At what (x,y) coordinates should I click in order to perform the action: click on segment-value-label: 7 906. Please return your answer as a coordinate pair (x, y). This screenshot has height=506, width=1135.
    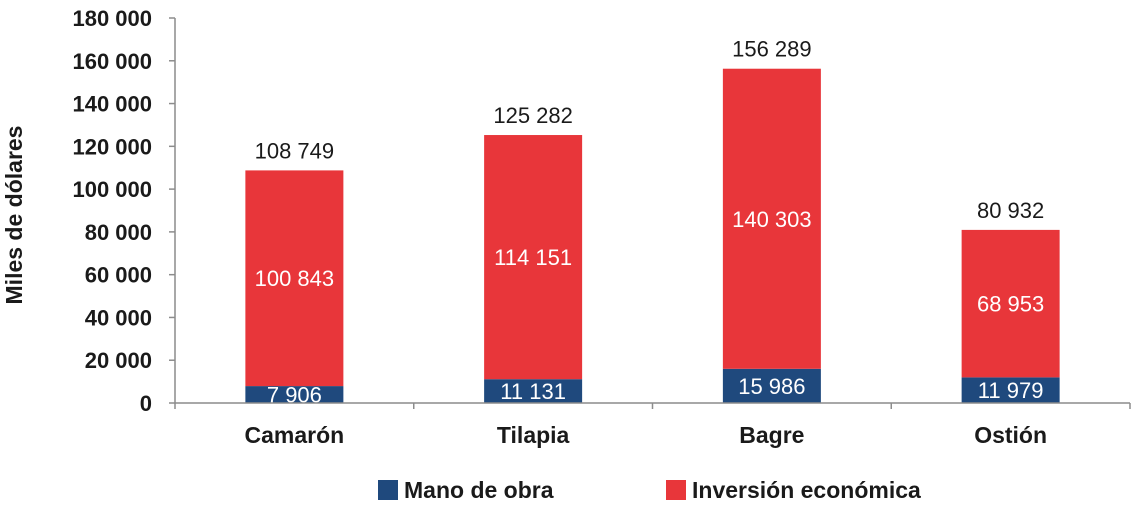
    Looking at the image, I should click on (294, 395).